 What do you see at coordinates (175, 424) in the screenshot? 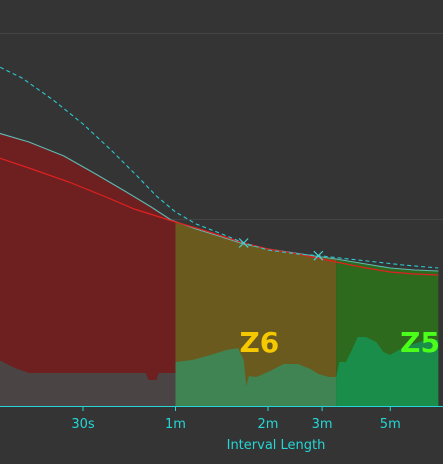
I see `x-tick-label-1: 1m` at bounding box center [175, 424].